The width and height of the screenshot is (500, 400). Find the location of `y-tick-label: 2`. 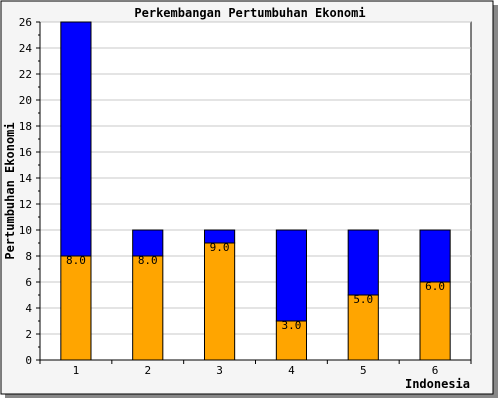

y-tick-label: 2 is located at coordinates (28, 334).